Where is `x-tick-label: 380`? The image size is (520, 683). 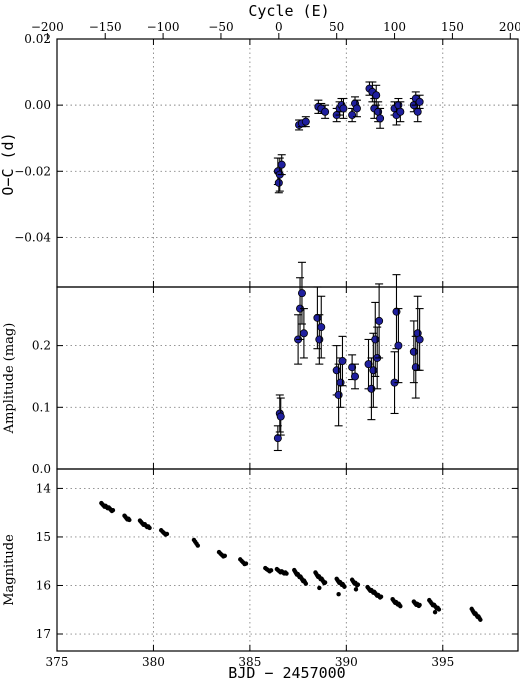
x-tick-label: 380 is located at coordinates (153, 662).